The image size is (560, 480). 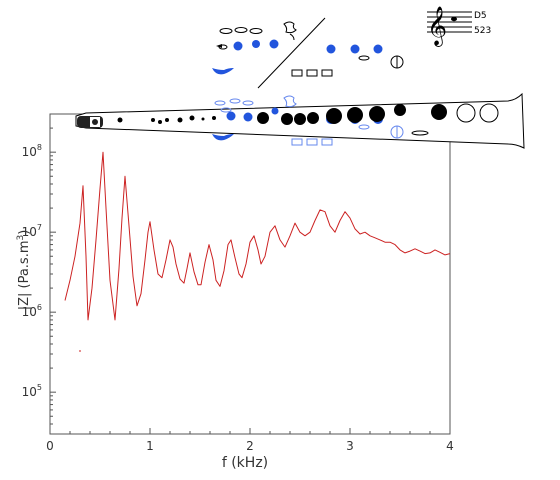 I want to click on x-tick-label: 4, so click(x=450, y=446).